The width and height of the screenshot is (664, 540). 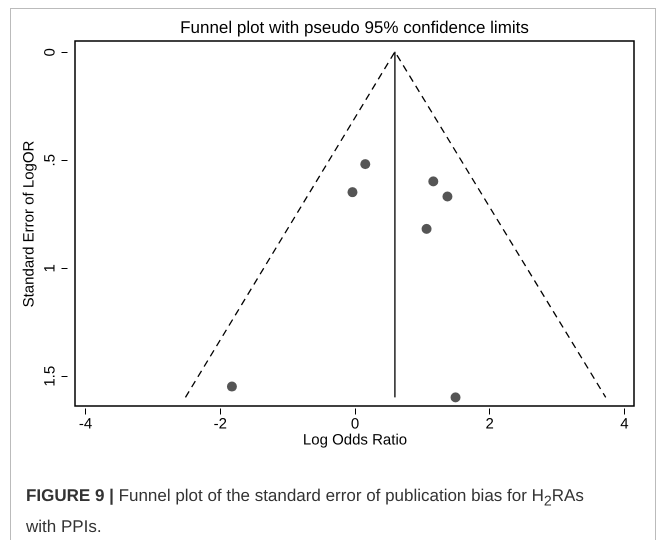 I want to click on y-tick-label: 1.5, so click(x=50, y=376).